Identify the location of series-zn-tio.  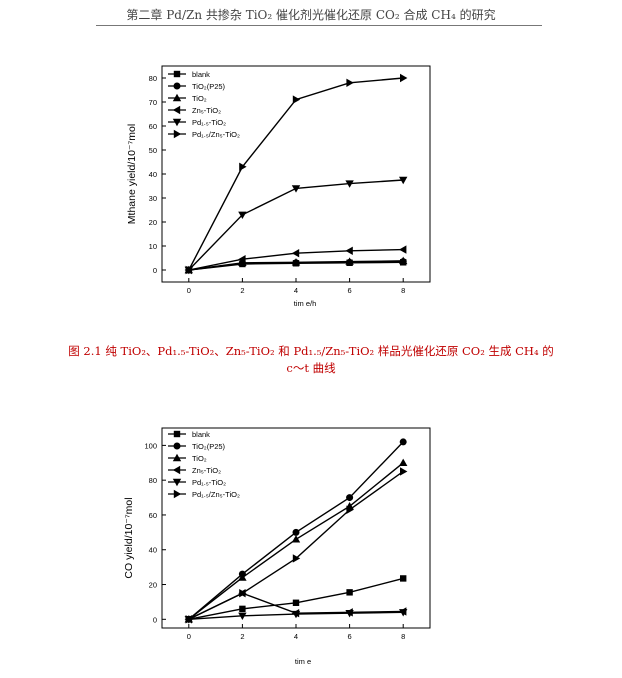
(295, 260).